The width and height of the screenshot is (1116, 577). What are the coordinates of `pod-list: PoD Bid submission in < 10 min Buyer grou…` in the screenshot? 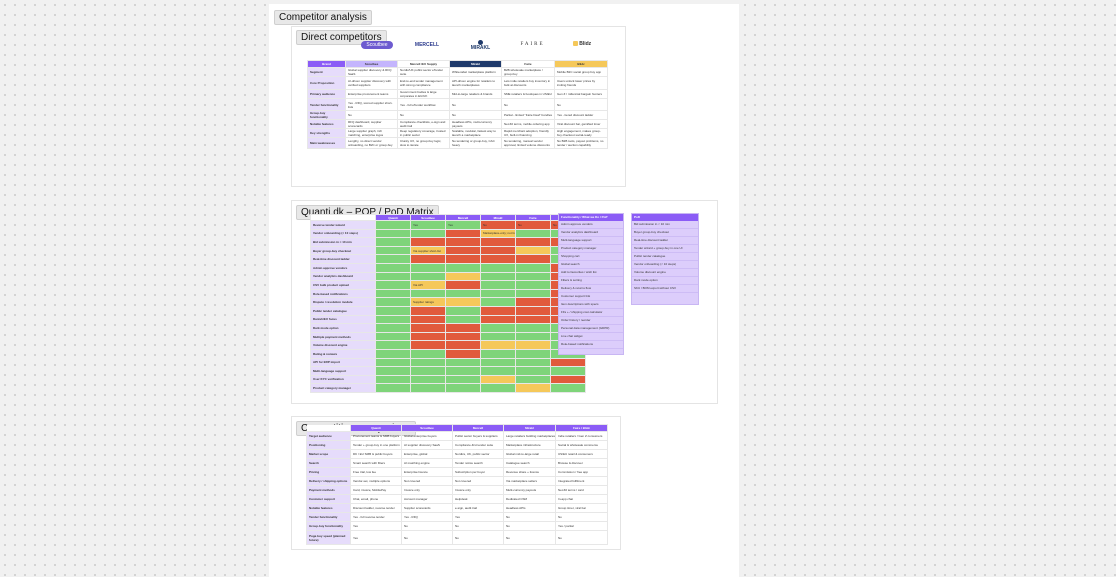 It's located at (665, 259).